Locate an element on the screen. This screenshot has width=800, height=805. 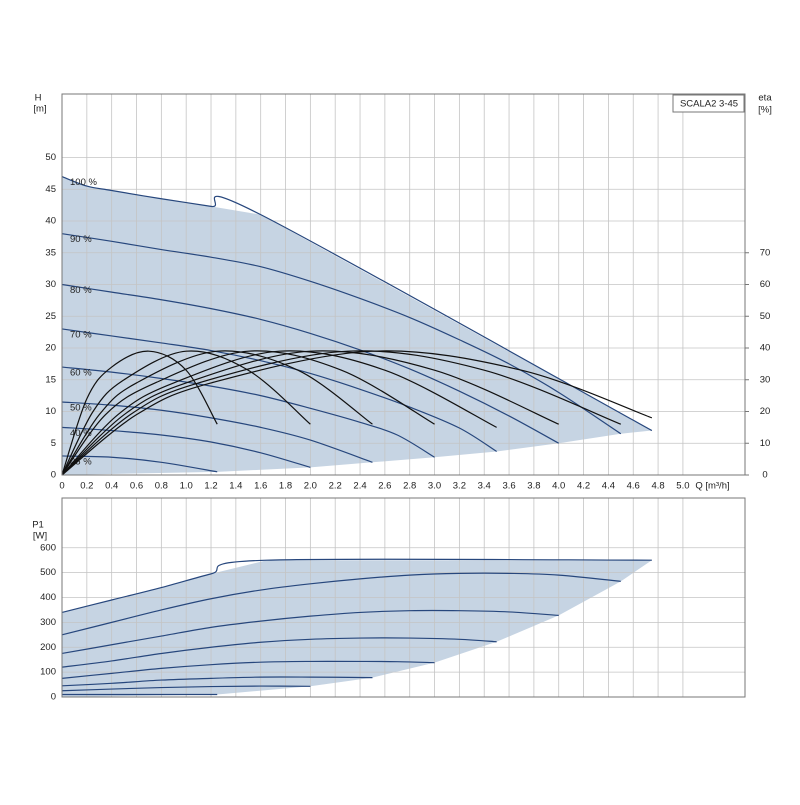
y-tick-label: 50 is located at coordinates (50, 157).